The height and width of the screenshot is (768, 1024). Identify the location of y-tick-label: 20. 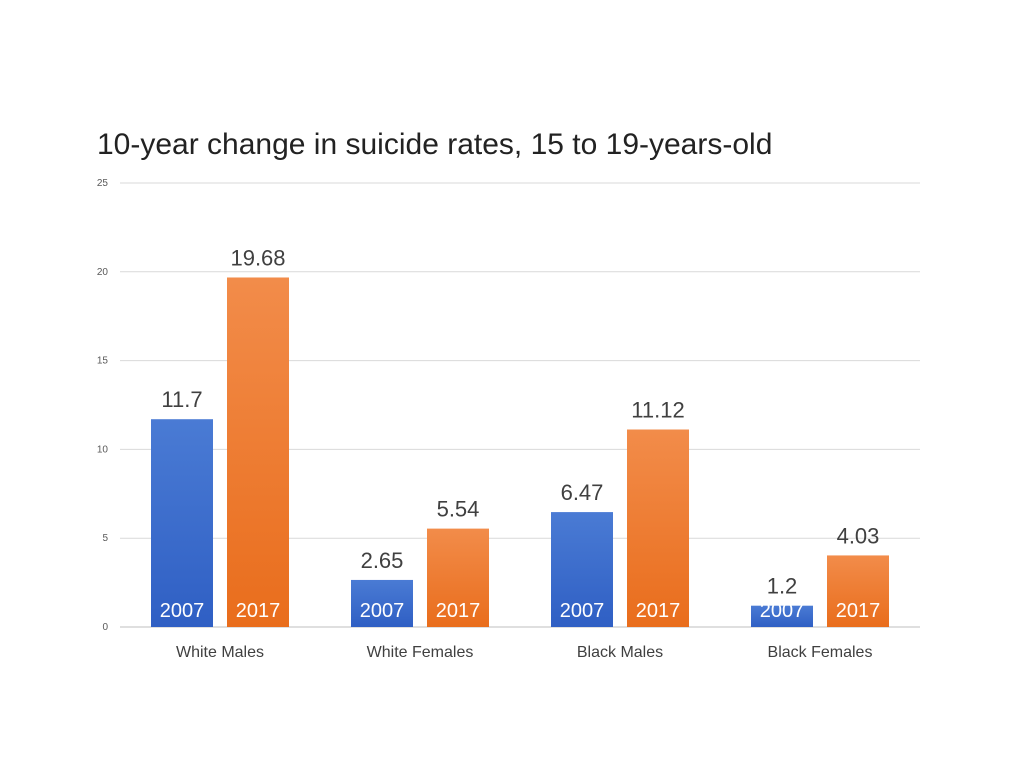
(103, 272).